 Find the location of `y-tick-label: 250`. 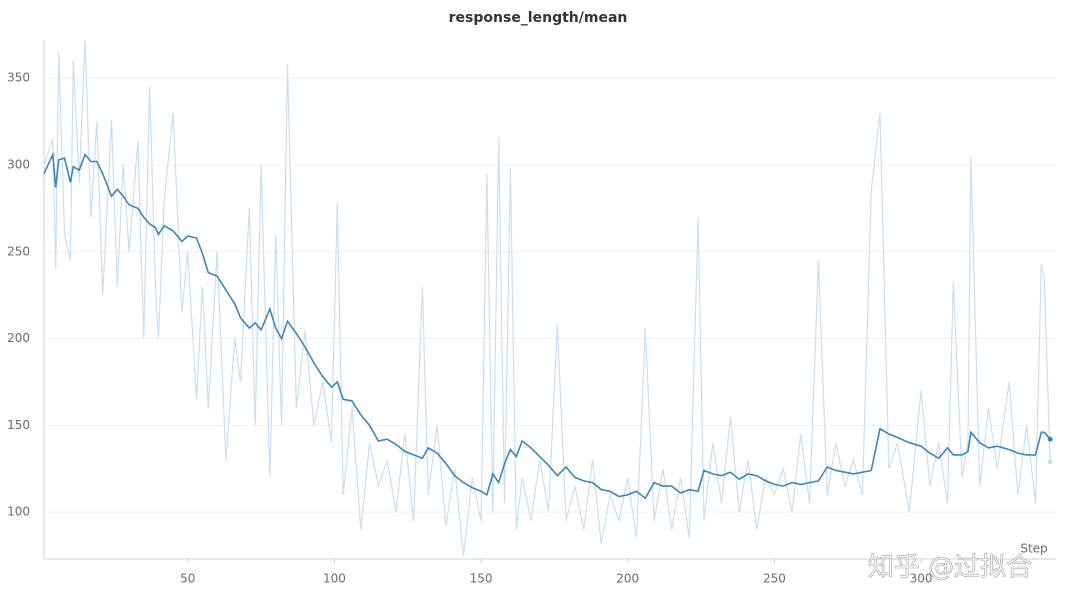

y-tick-label: 250 is located at coordinates (18, 251).